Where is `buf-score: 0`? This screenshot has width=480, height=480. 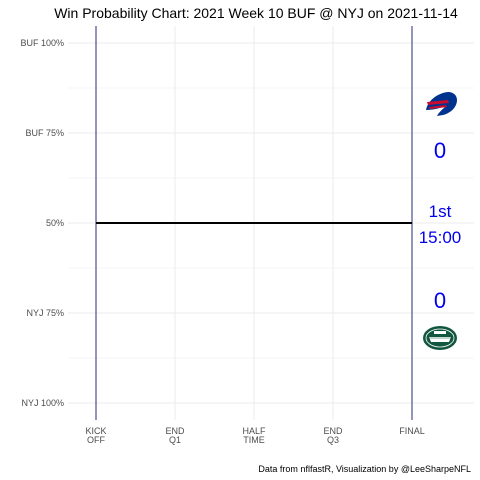 buf-score: 0 is located at coordinates (440, 150).